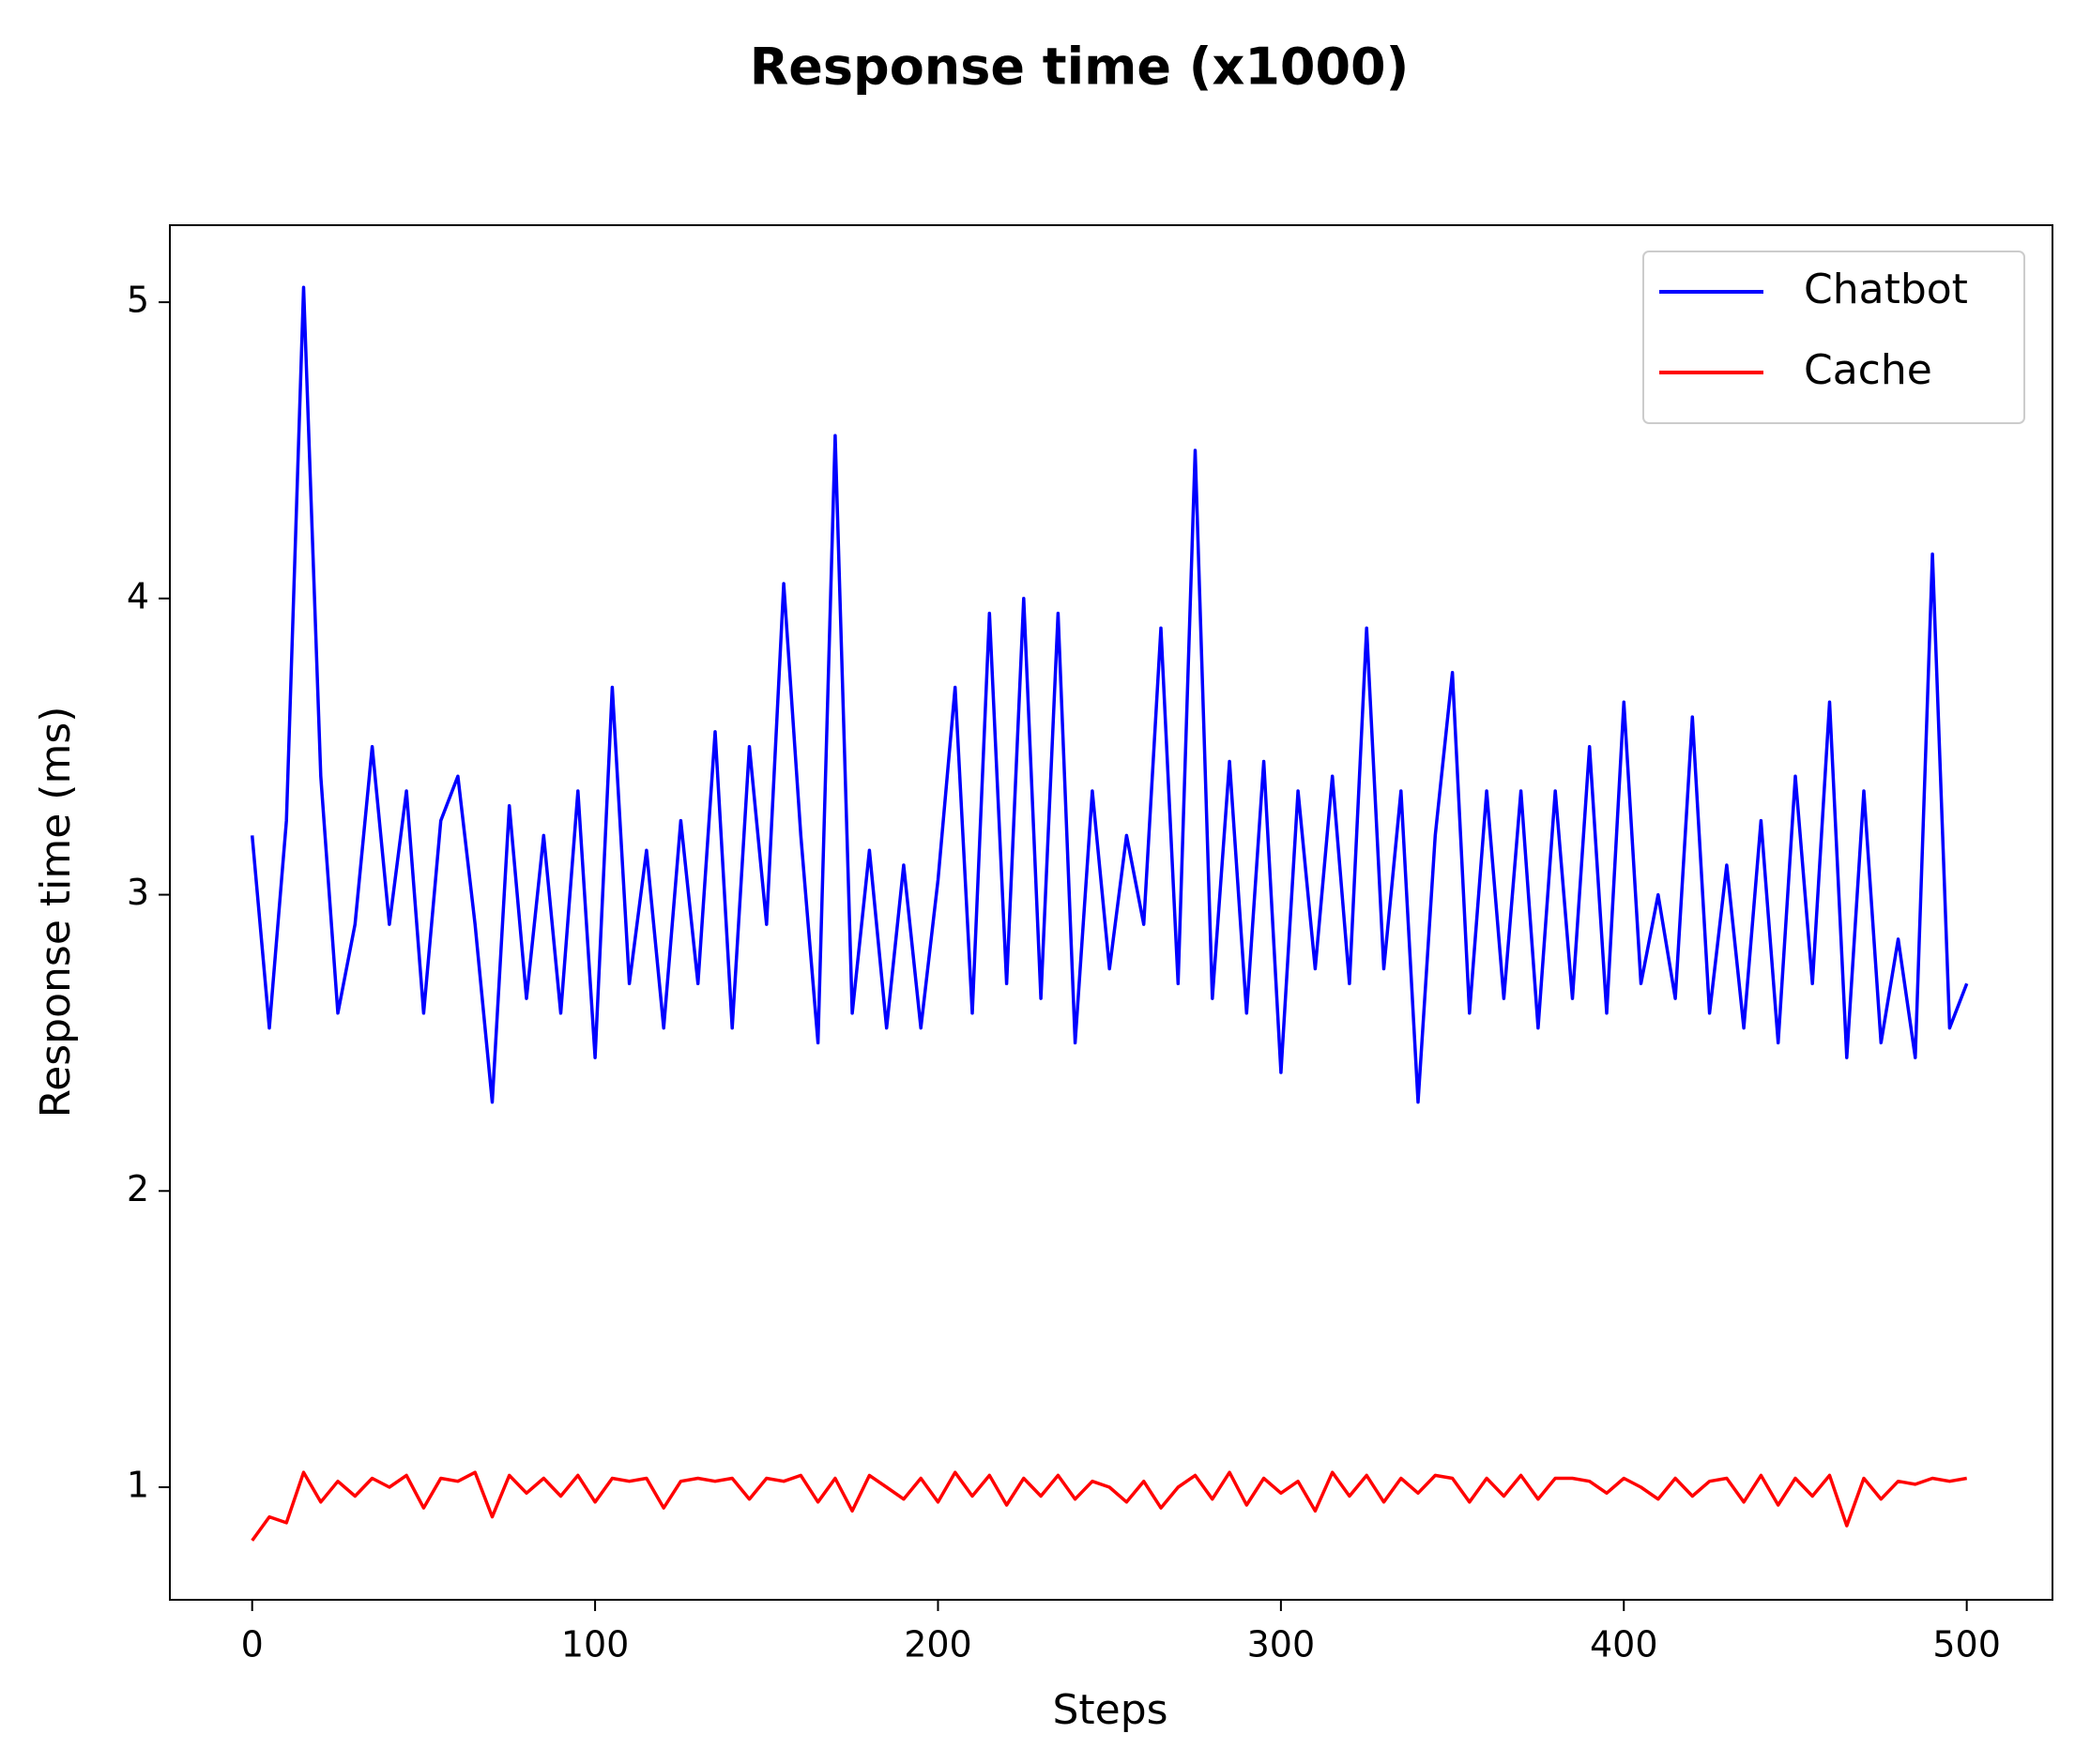  Describe the element at coordinates (138, 300) in the screenshot. I see `y-tick-label: 5` at that location.